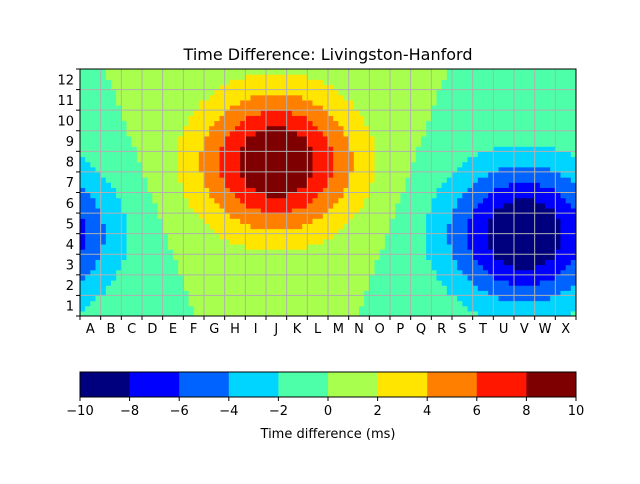 The image size is (640, 484). What do you see at coordinates (90, 329) in the screenshot?
I see `x-tick-label: A` at bounding box center [90, 329].